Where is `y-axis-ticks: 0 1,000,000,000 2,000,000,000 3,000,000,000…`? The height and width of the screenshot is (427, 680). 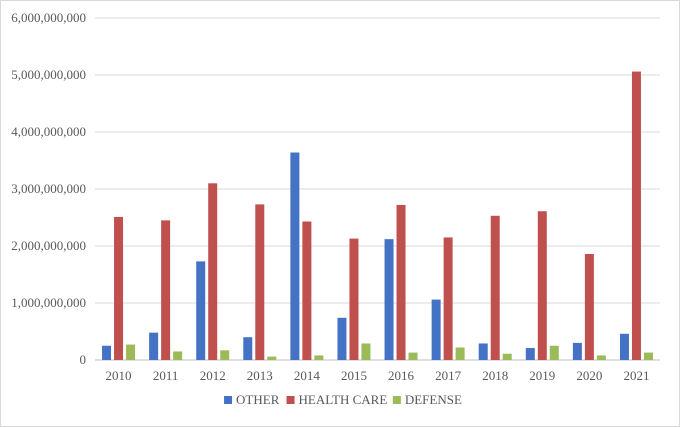
y-axis-ticks: 0 1,000,000,000 2,000,000,000 3,000,000,000… is located at coordinates (48, 188).